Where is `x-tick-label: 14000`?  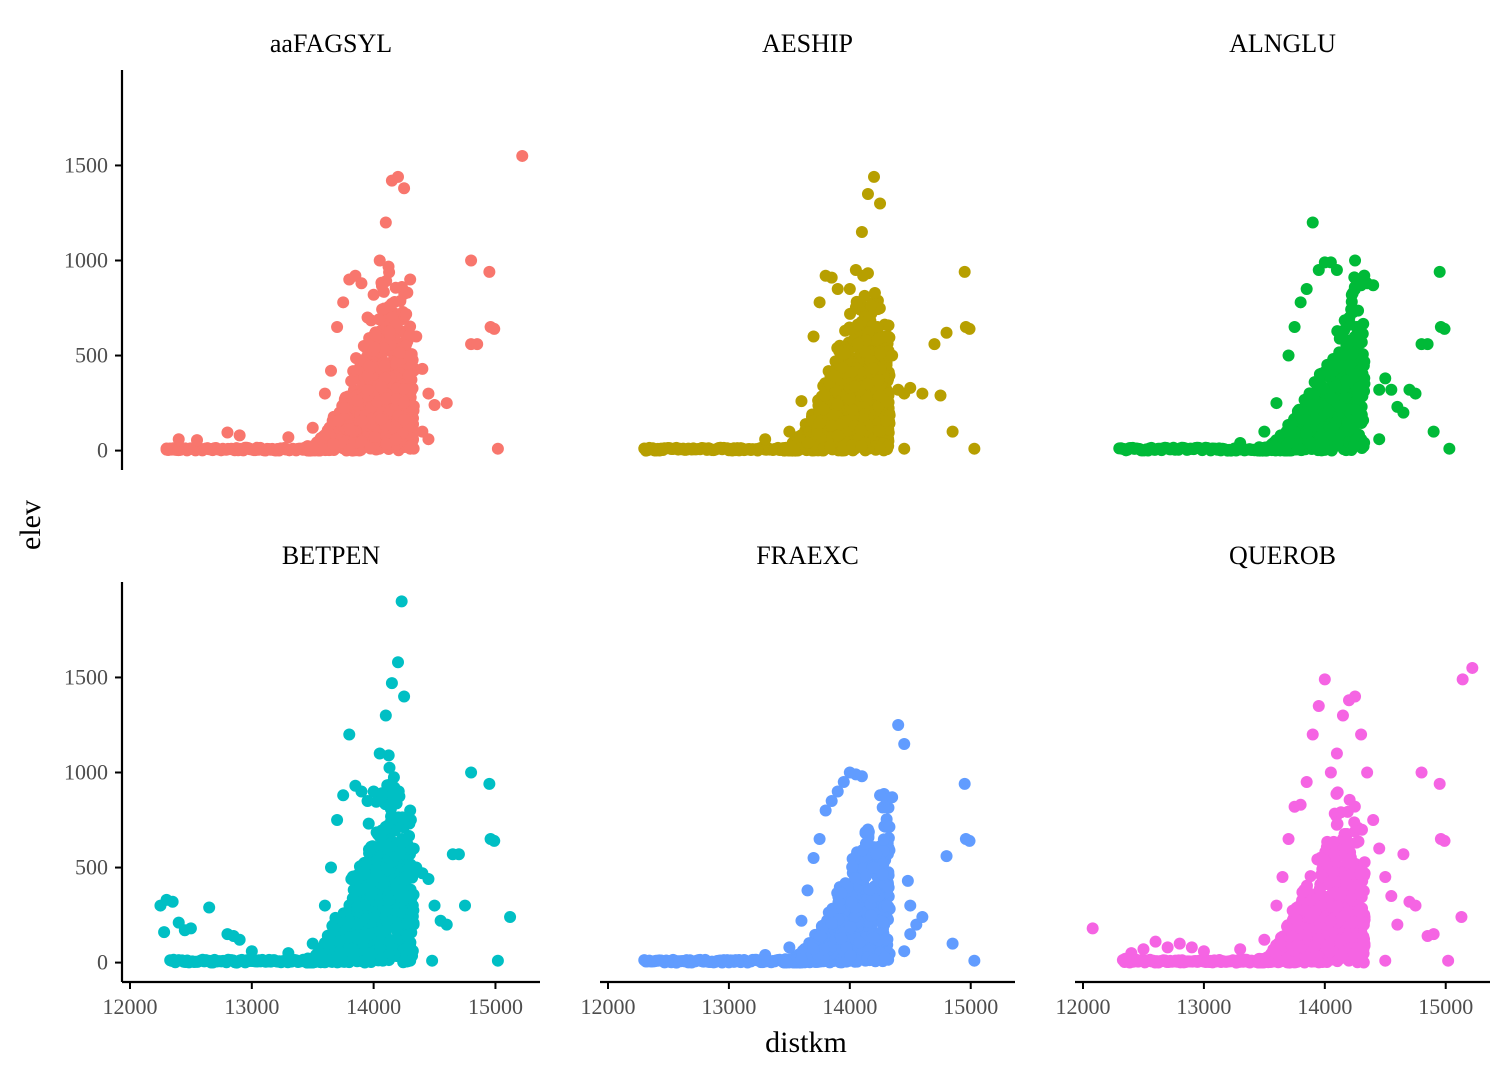 x-tick-label: 14000 is located at coordinates (373, 1006).